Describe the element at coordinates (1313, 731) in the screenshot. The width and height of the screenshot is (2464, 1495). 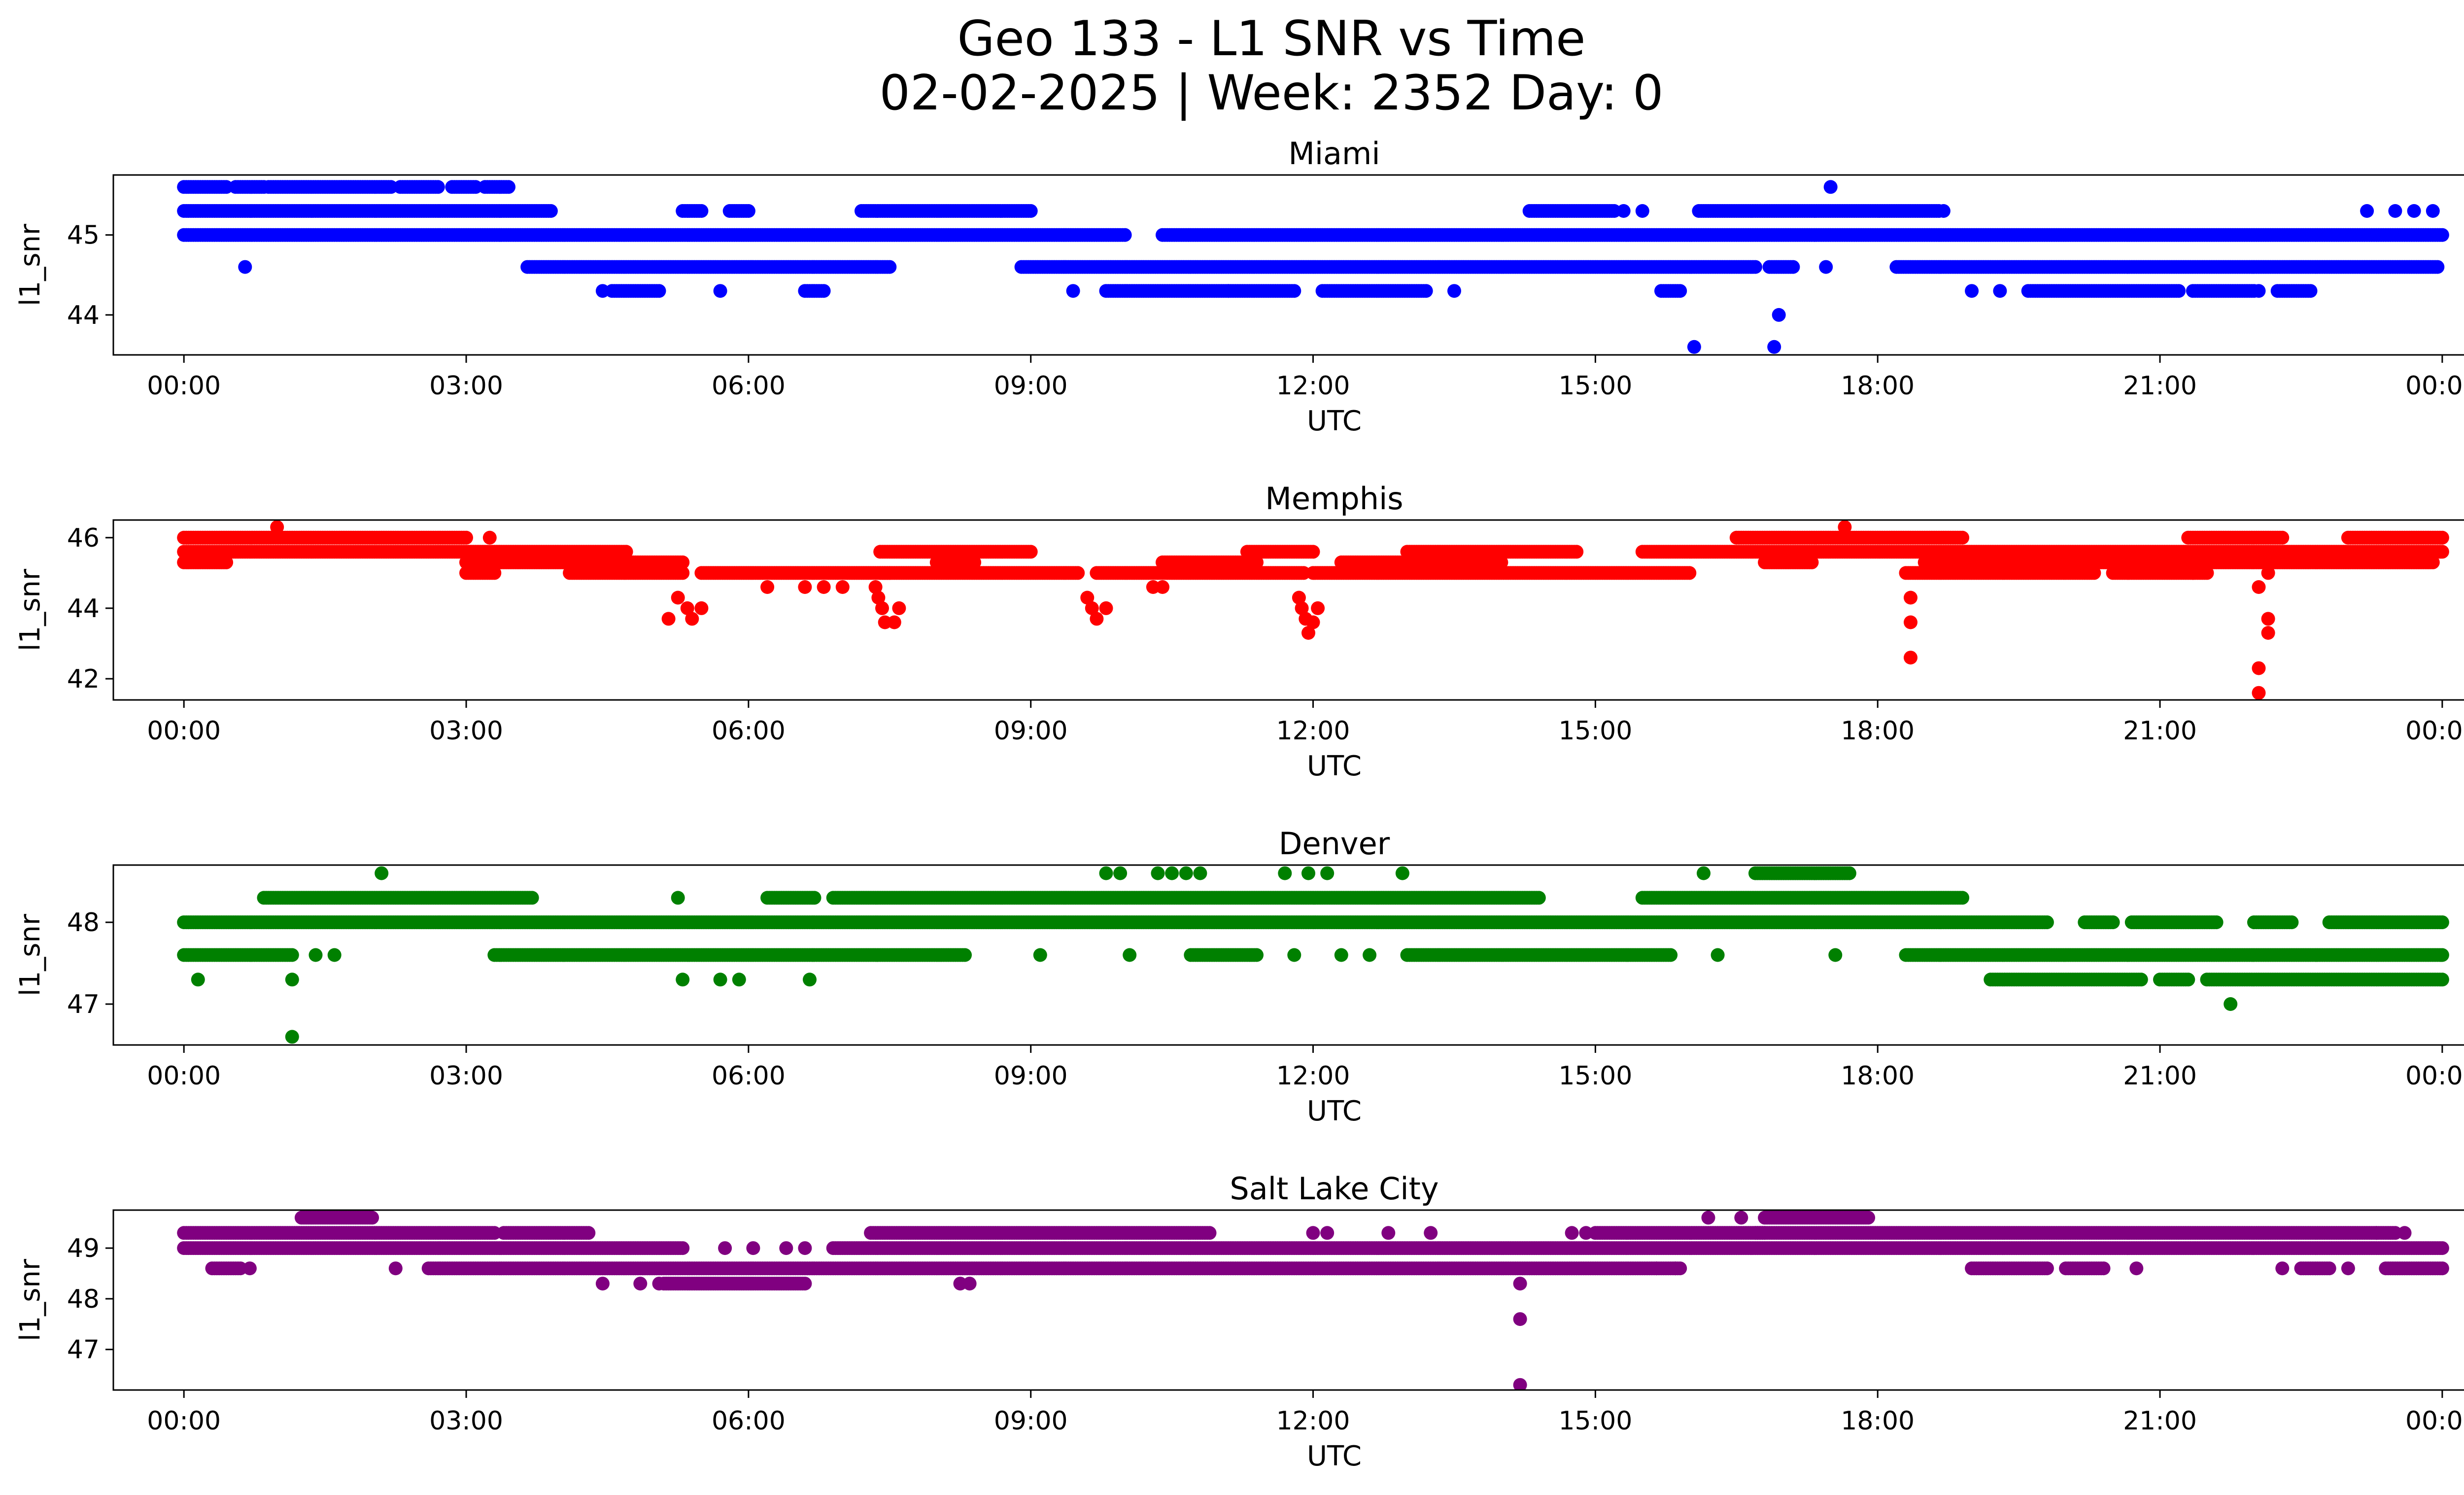
I see `x-tick-label: 12:00` at that location.